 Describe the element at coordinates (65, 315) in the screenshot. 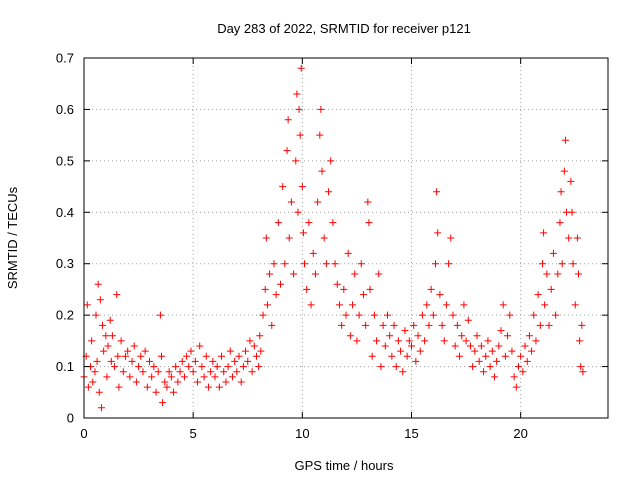

I see `y-tick-label: 0.2` at that location.